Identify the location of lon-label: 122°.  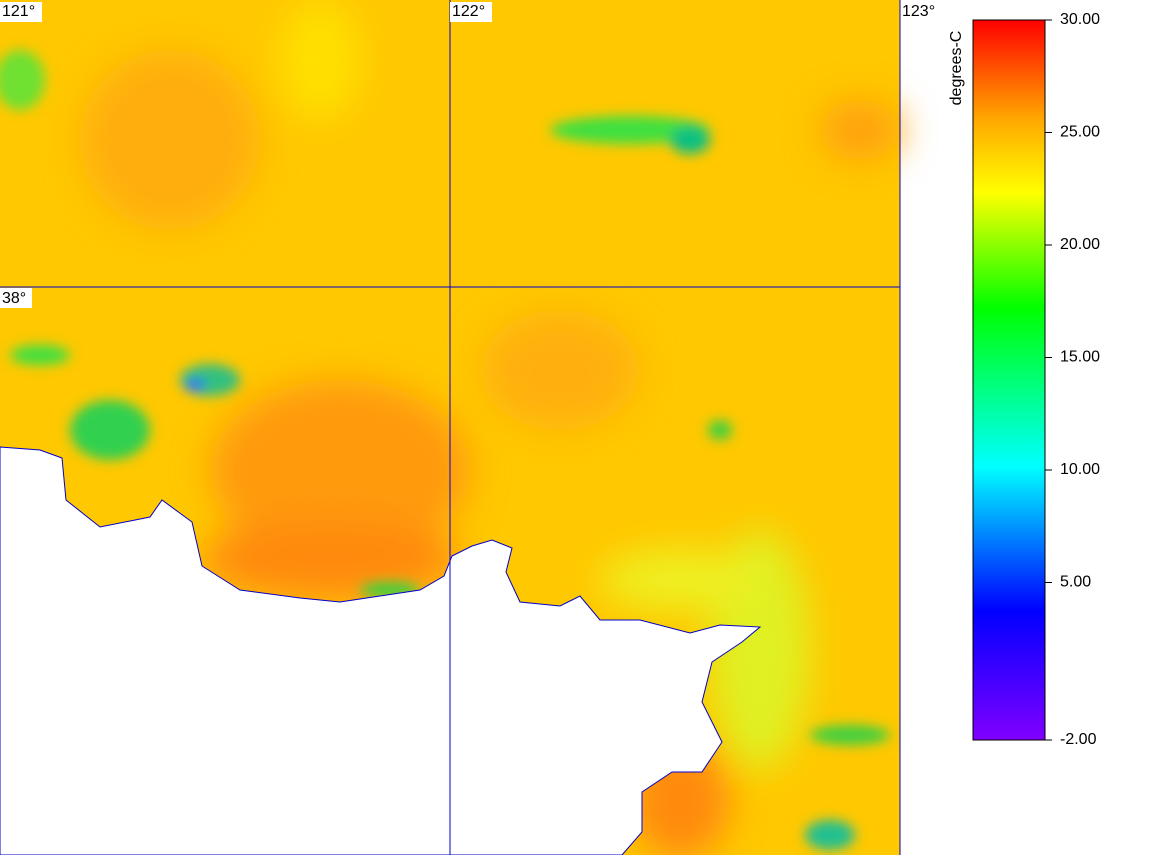
(468, 11).